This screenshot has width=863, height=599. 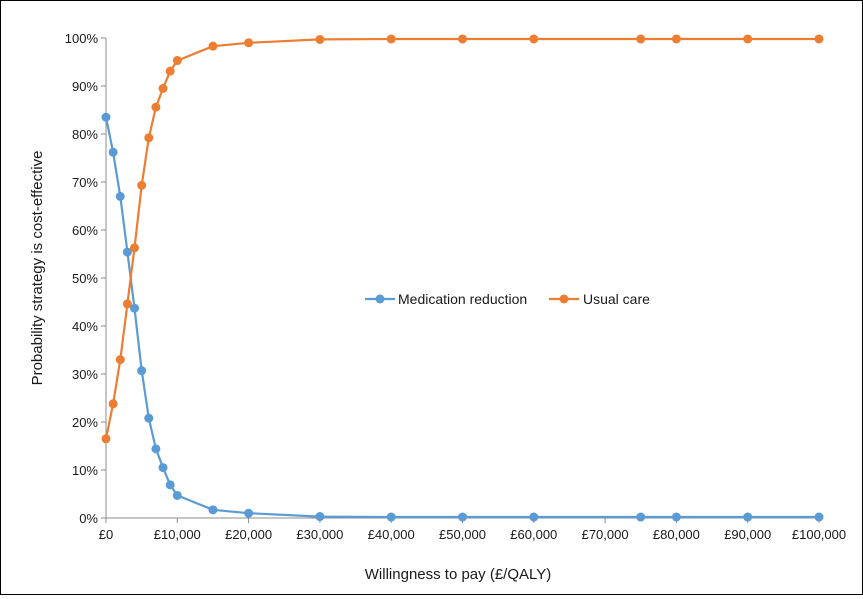 What do you see at coordinates (85, 134) in the screenshot?
I see `y-tick-label: 80%` at bounding box center [85, 134].